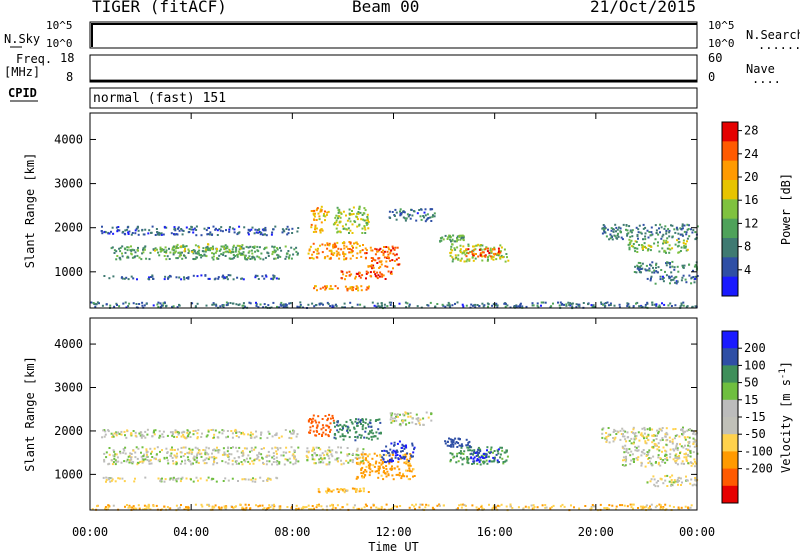 This screenshot has width=800, height=554. I want to click on x-tick-label: 12:00, so click(393, 532).